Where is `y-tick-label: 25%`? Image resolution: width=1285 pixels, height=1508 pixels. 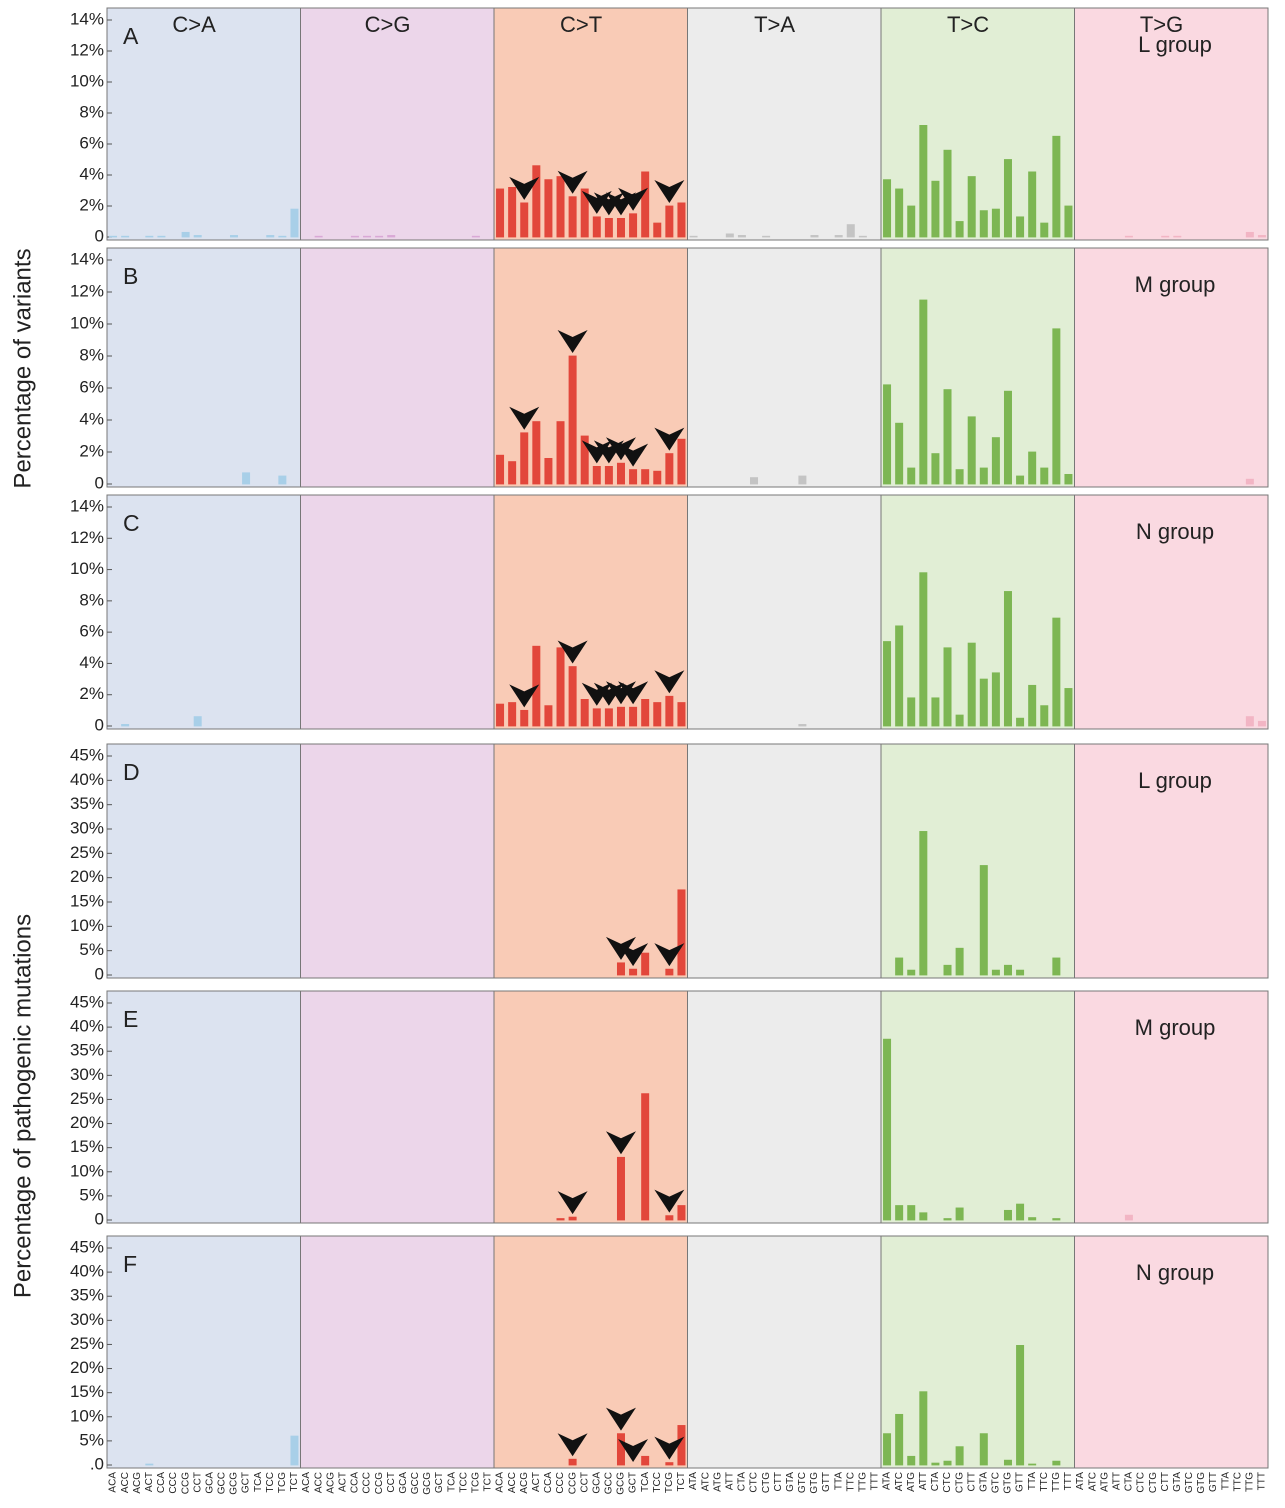
y-tick-label: 25% is located at coordinates (87, 852).